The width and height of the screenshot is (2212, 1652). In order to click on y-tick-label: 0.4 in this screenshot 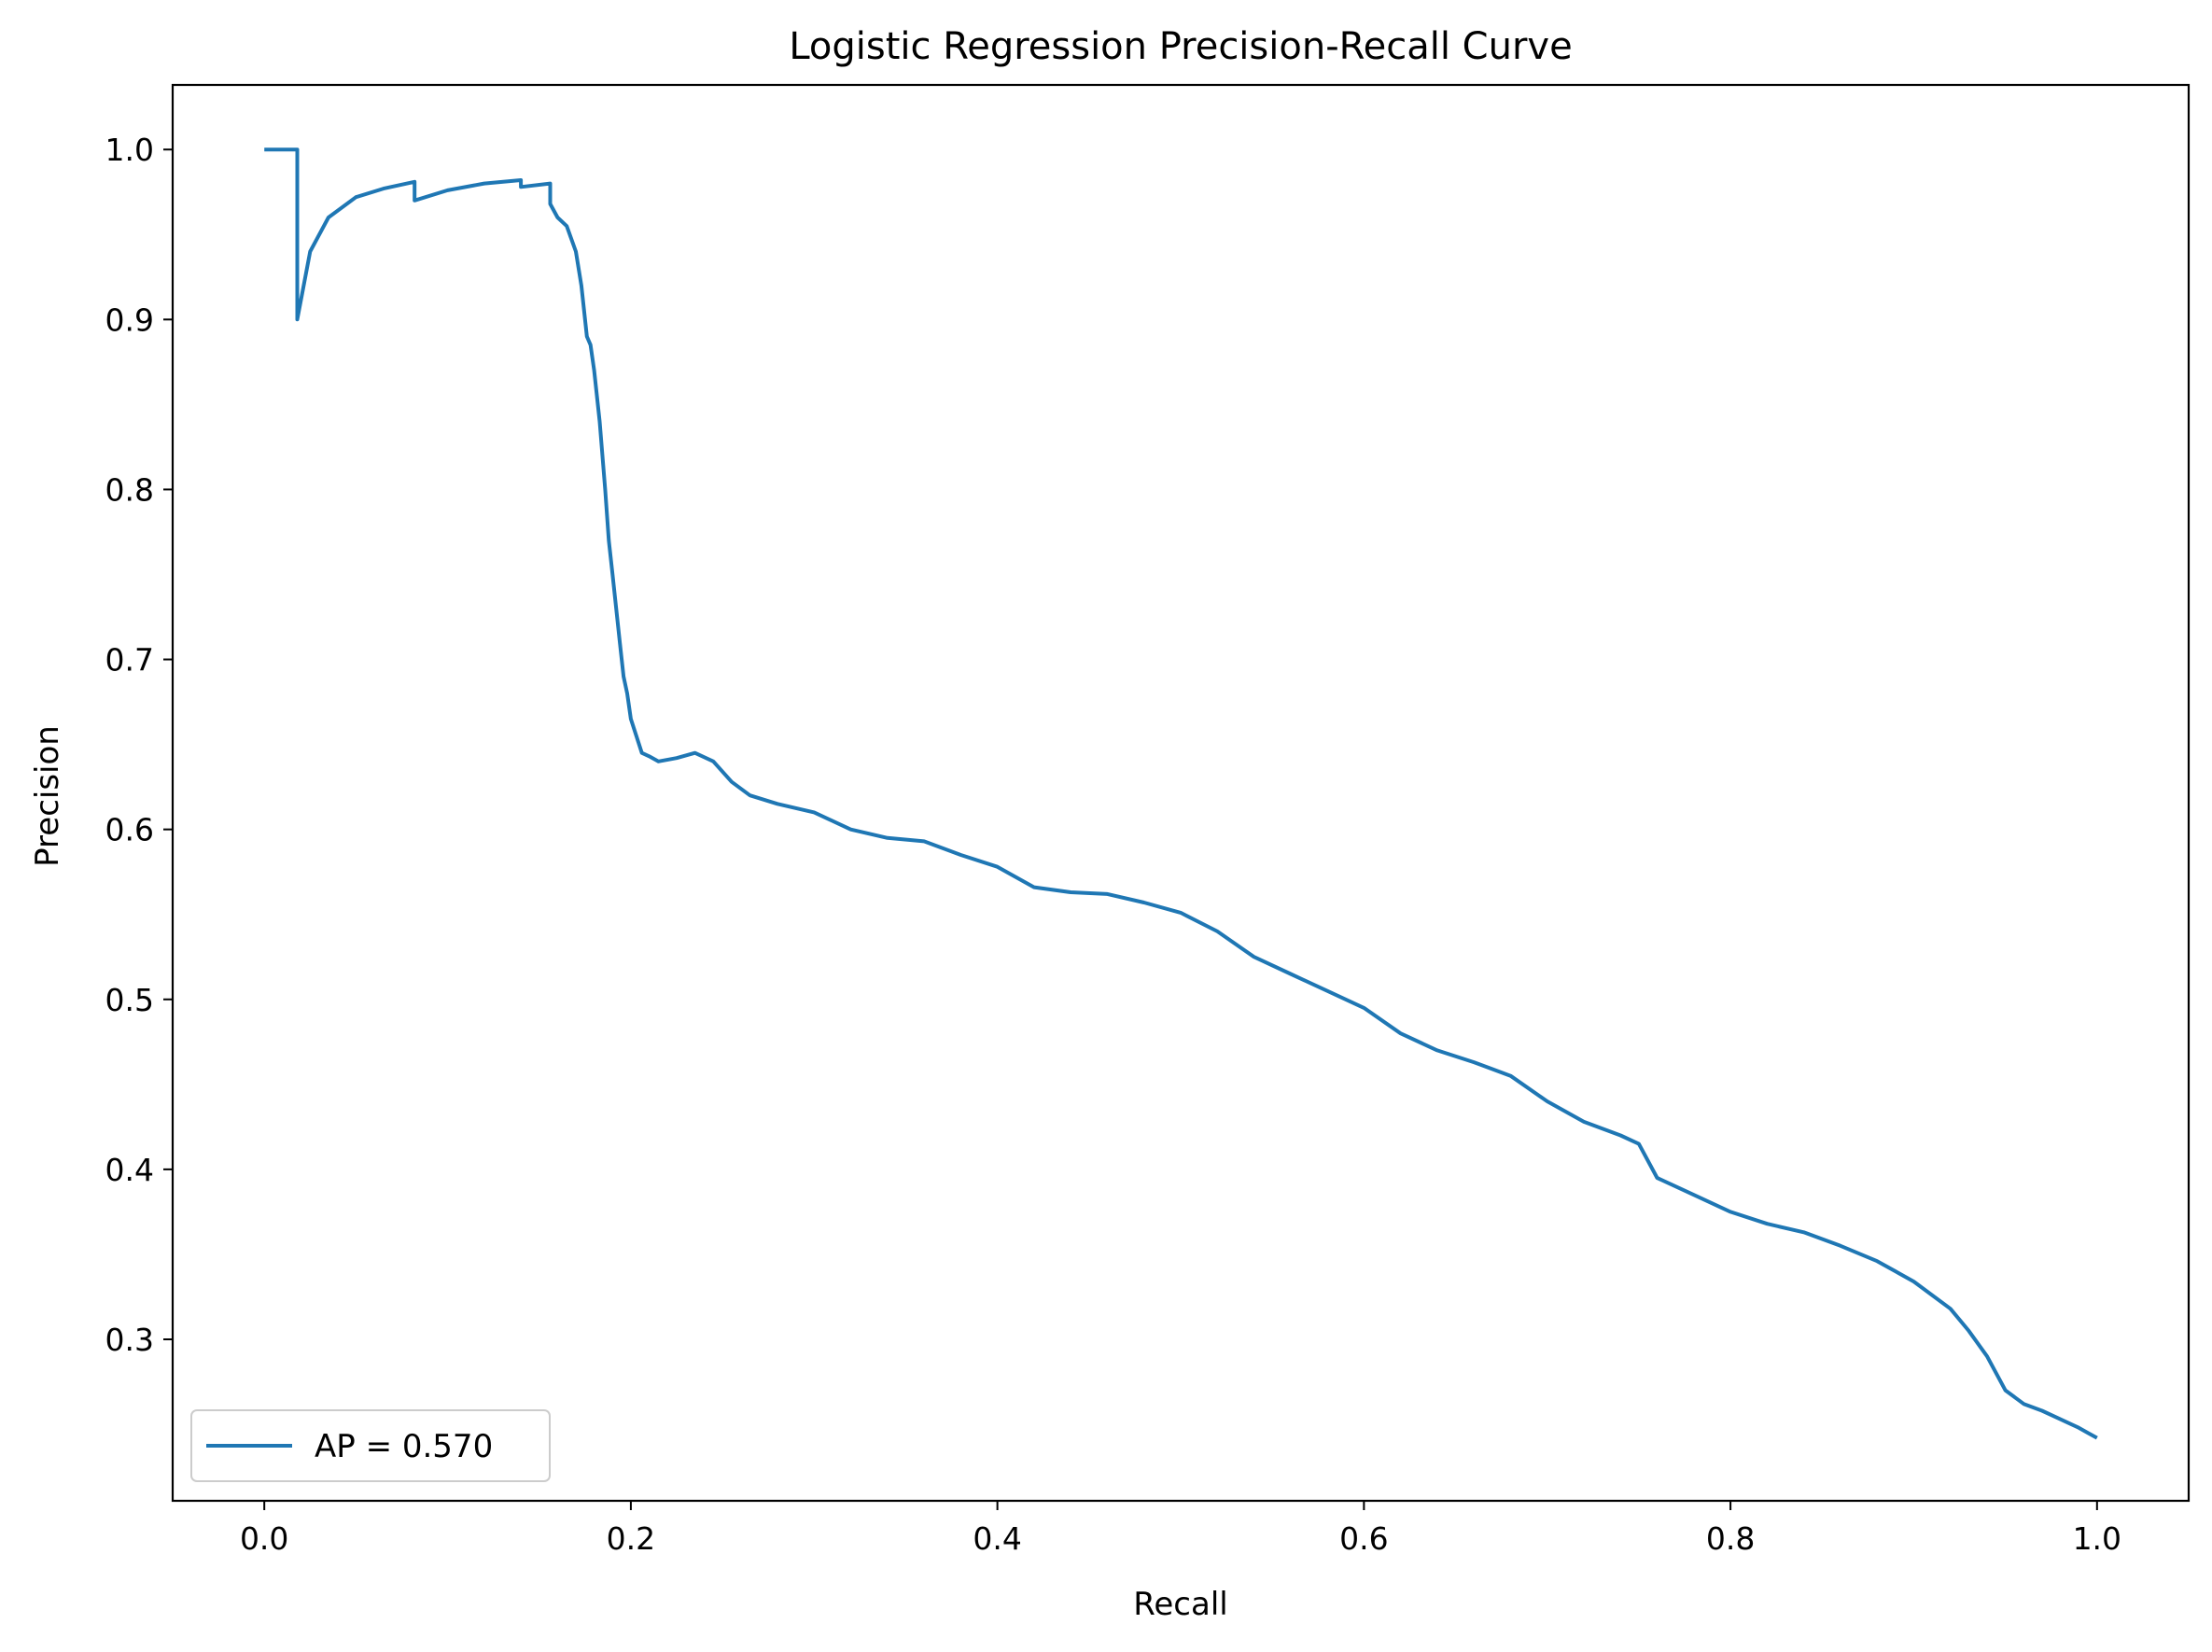, I will do `click(129, 1170)`.